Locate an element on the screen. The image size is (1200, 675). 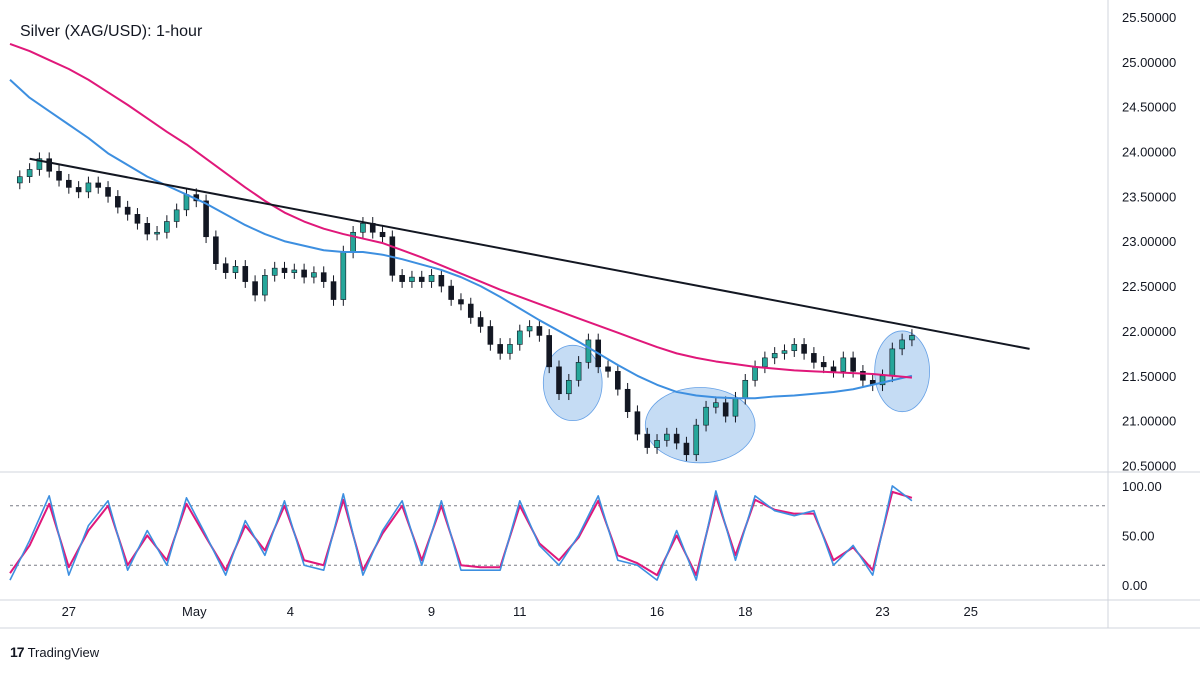
brand-name: TradingView is located at coordinates (63, 652).